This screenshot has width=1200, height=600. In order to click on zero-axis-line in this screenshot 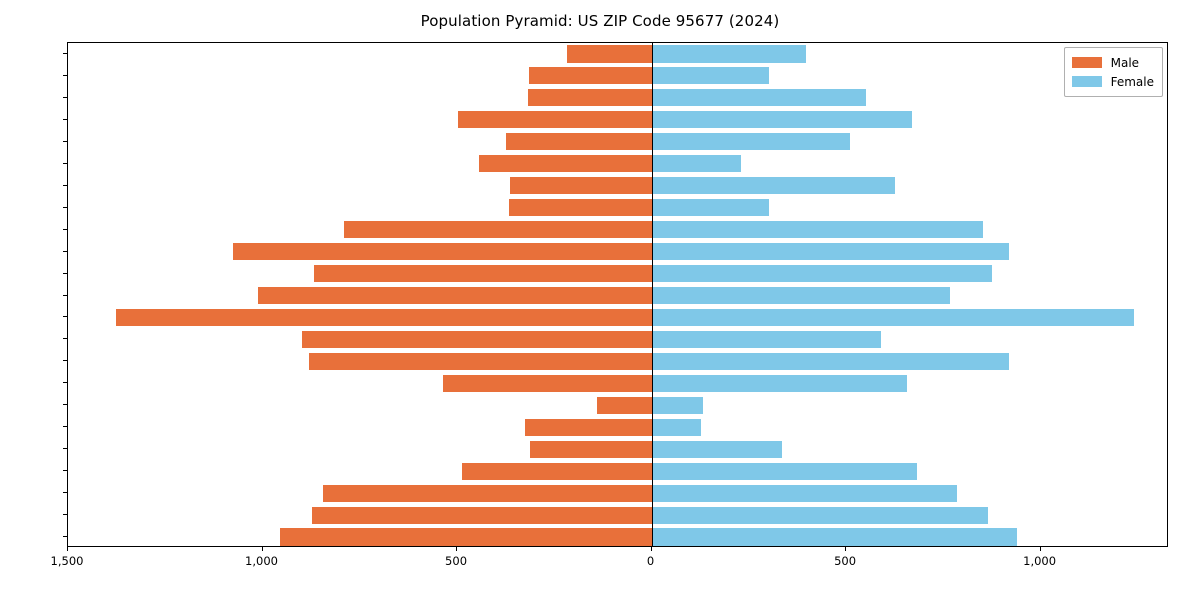, I will do `click(652, 294)`.